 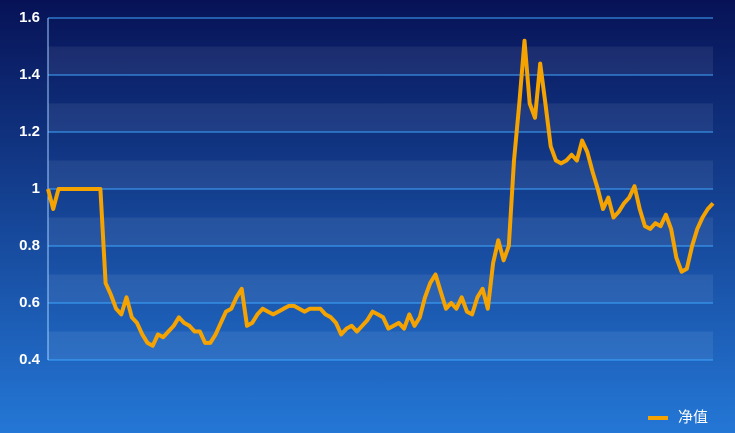 I want to click on y-tick-label: 1, so click(x=36, y=188).